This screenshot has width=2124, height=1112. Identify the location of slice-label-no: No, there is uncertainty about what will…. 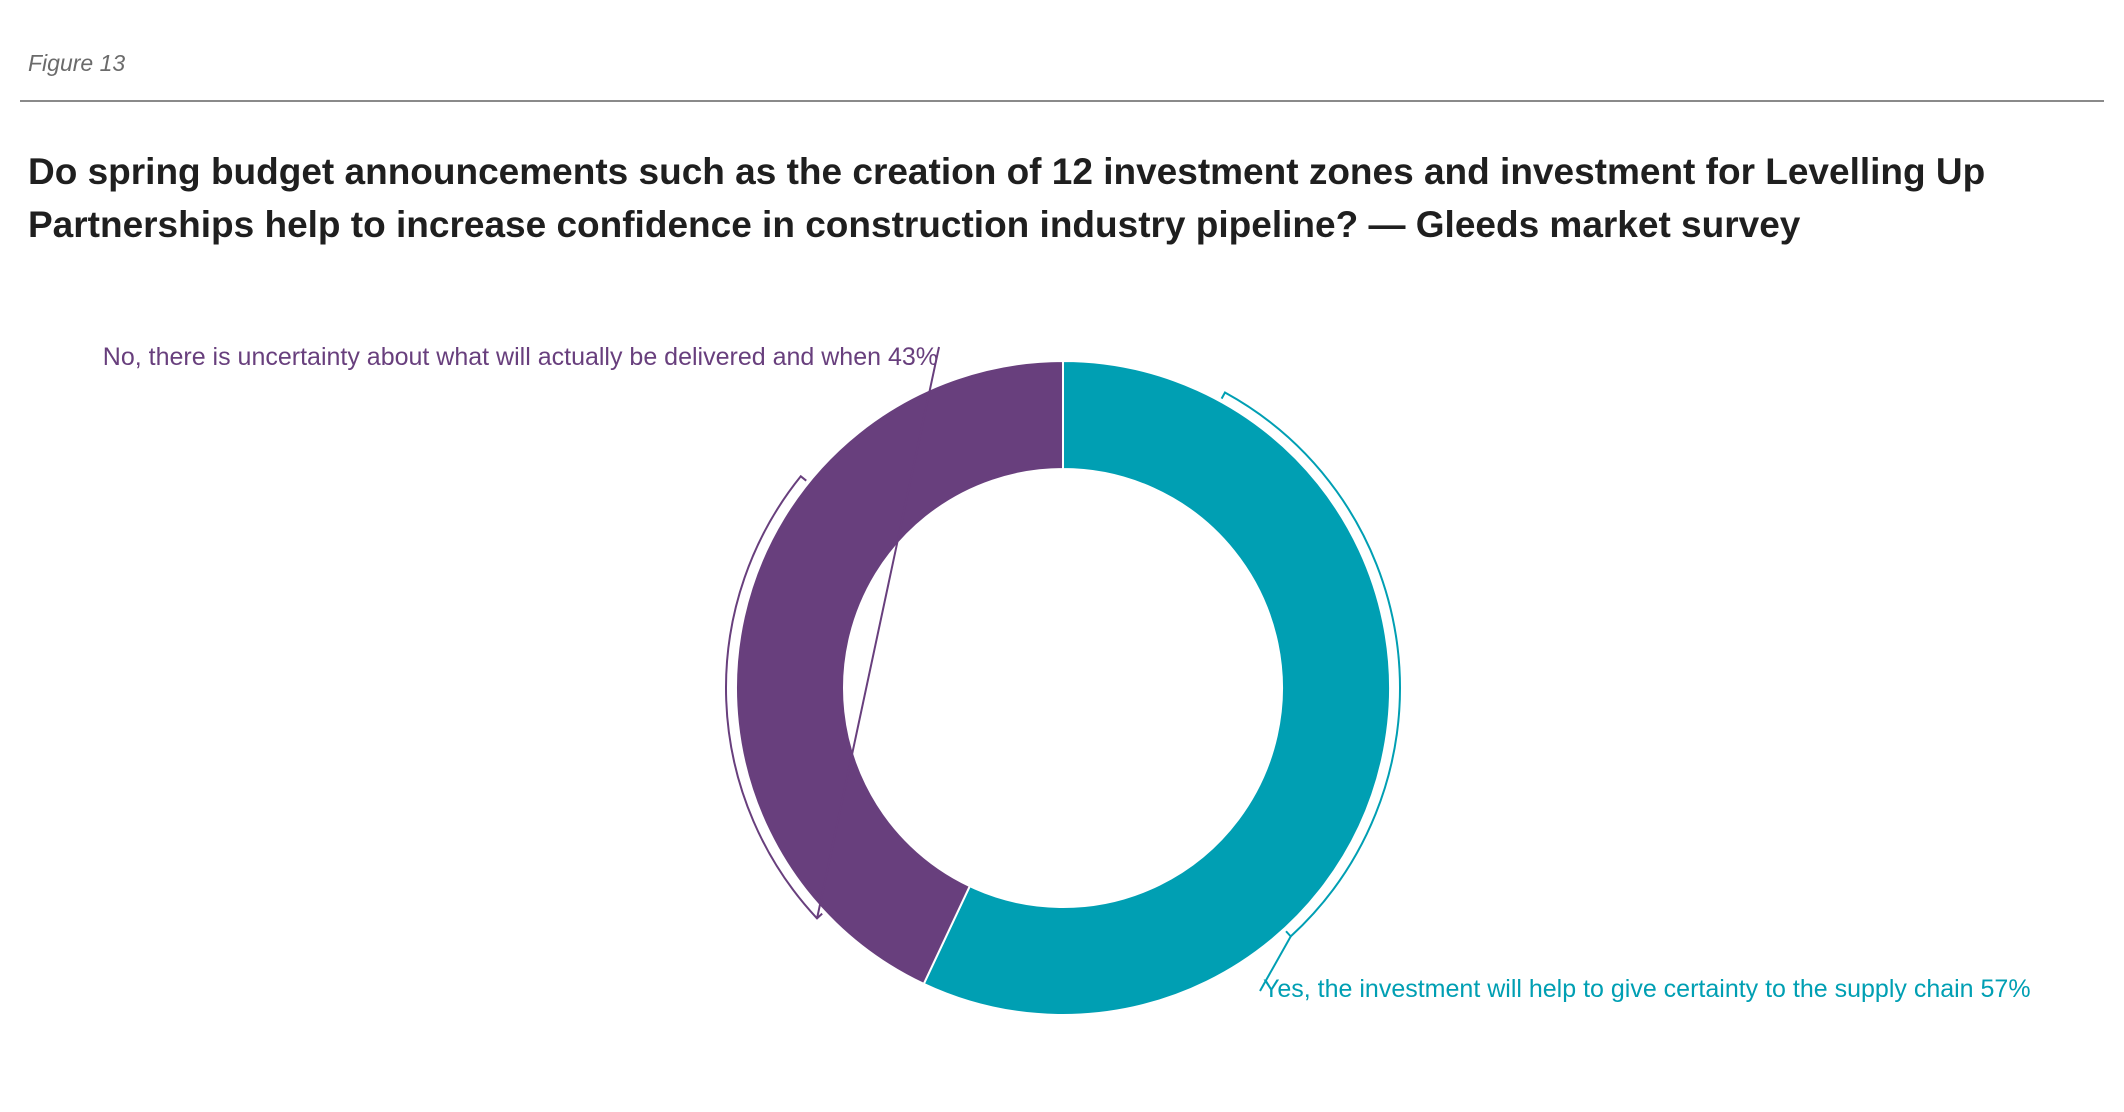
(520, 357).